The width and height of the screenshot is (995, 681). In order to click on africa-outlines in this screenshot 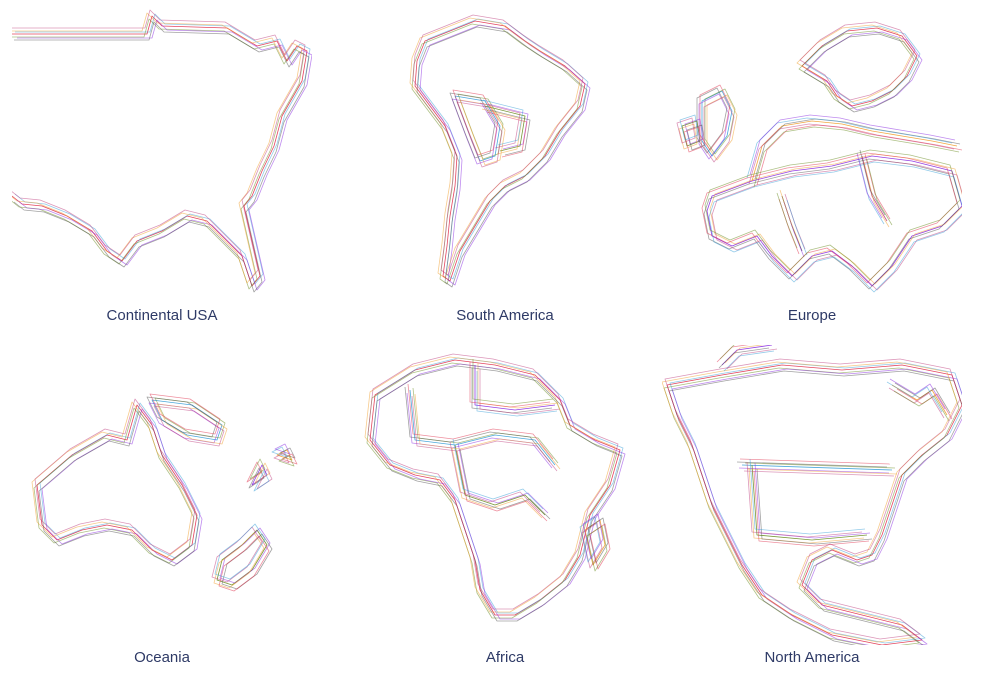, I will do `click(495, 487)`.